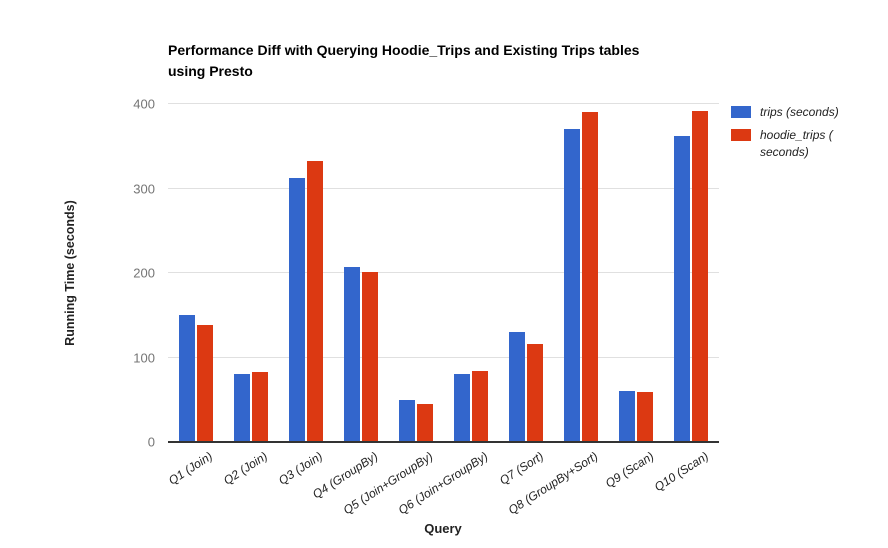 The image size is (888, 548). I want to click on legend-label: trips (seconds), so click(799, 112).